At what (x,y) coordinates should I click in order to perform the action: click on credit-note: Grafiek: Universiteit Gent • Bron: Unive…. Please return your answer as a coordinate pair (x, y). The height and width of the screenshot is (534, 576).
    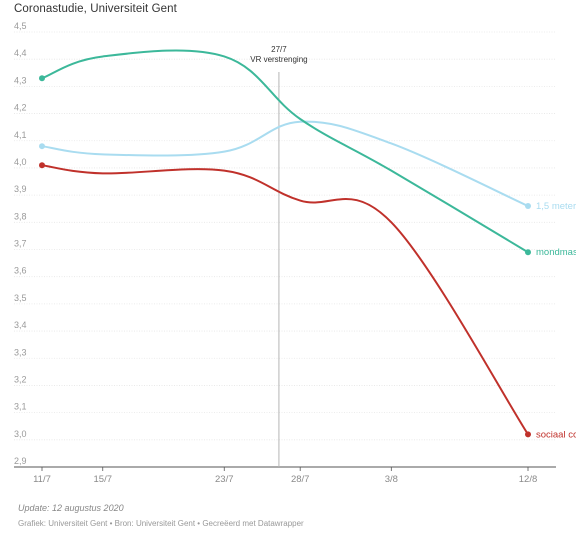
    Looking at the image, I should click on (161, 523).